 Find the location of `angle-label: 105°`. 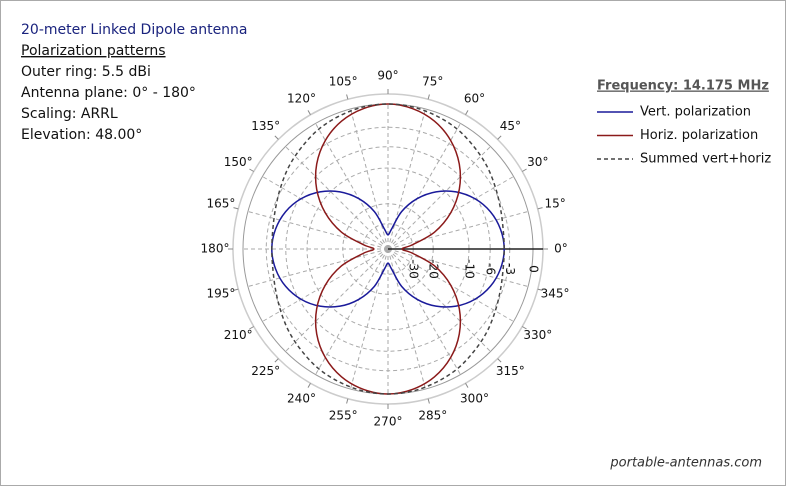

angle-label: 105° is located at coordinates (343, 81).